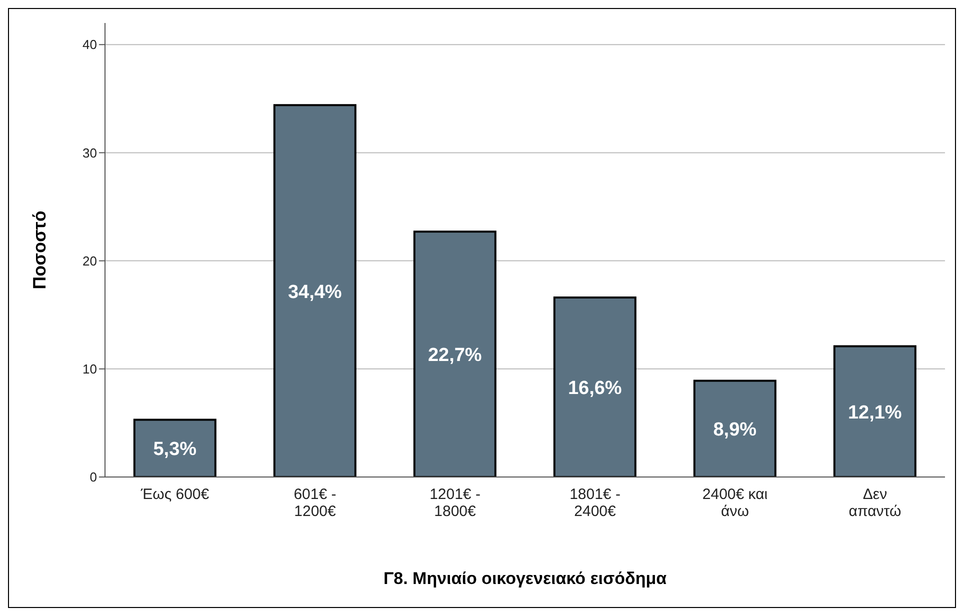  Describe the element at coordinates (595, 503) in the screenshot. I see `x-tick-label: 1801€ - 2400€` at that location.